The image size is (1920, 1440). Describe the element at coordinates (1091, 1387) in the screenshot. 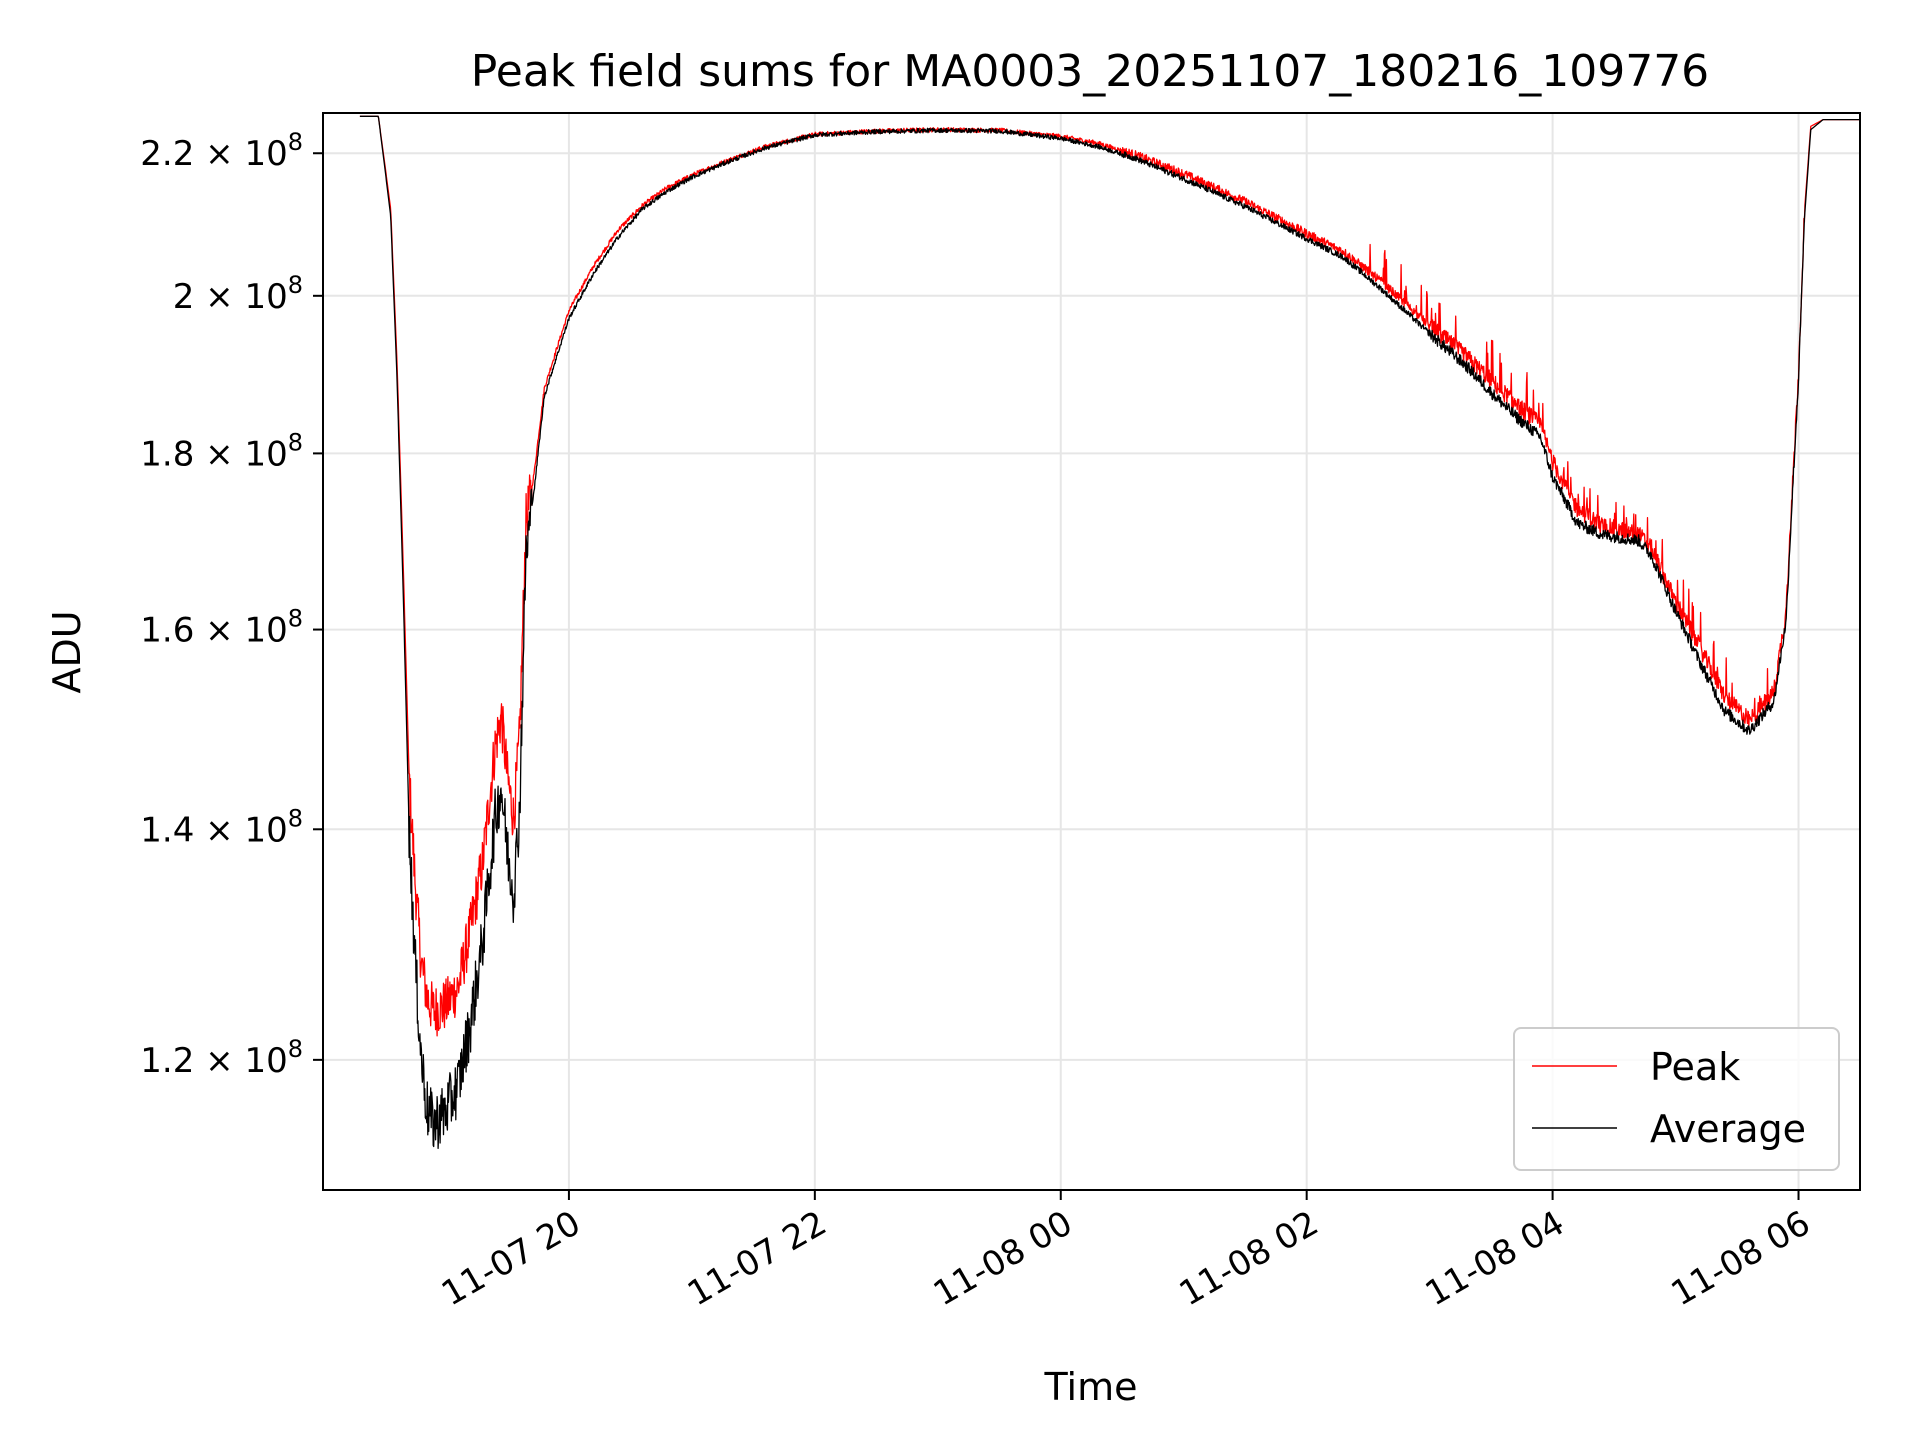

I see `x-axis-label: Time` at that location.